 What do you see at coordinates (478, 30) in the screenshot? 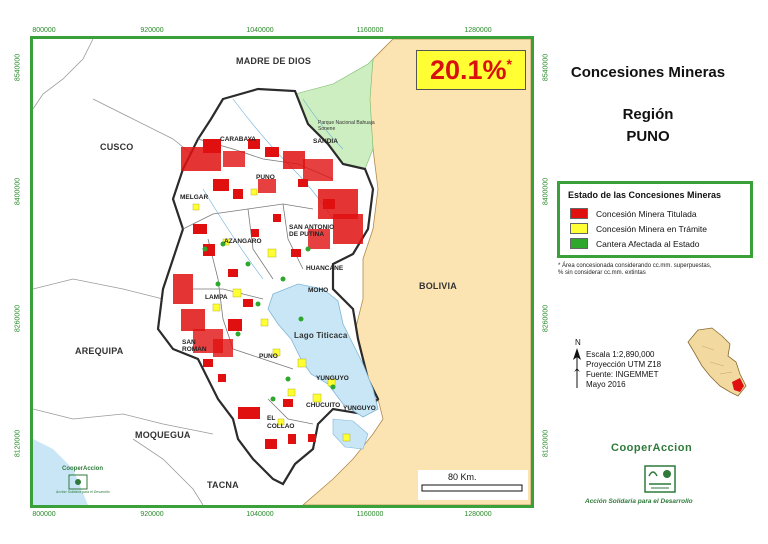
I see `coord-top-5: 1280000` at bounding box center [478, 30].